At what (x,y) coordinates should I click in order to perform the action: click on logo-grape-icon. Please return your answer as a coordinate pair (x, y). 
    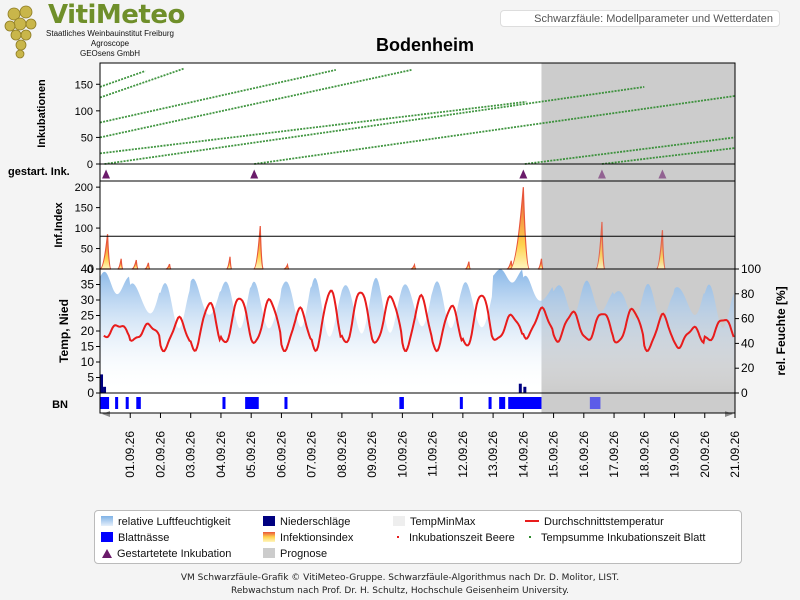
    Looking at the image, I should click on (22, 31).